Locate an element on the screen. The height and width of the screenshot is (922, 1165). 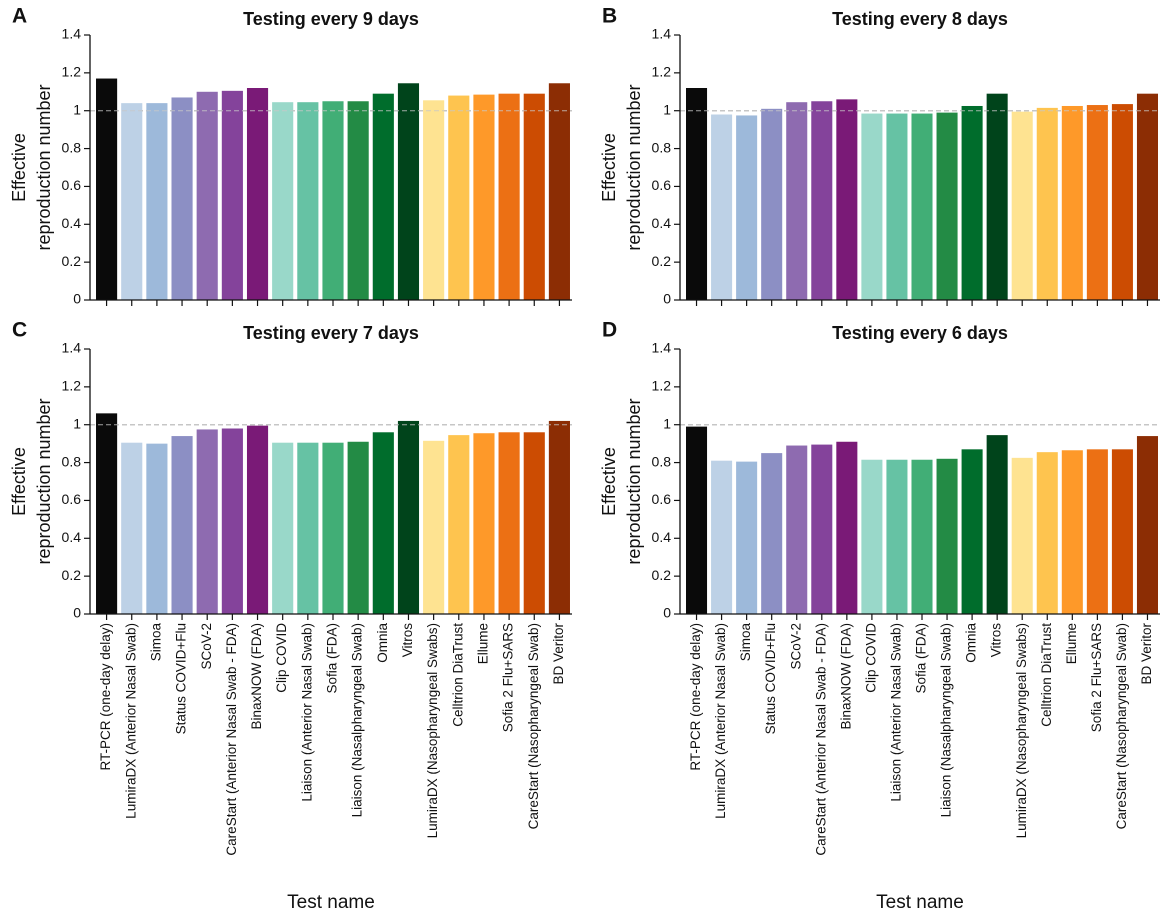
x-tick-label: CareStart (Anterior Nasal Swab - FDA) is located at coordinates (231, 739).